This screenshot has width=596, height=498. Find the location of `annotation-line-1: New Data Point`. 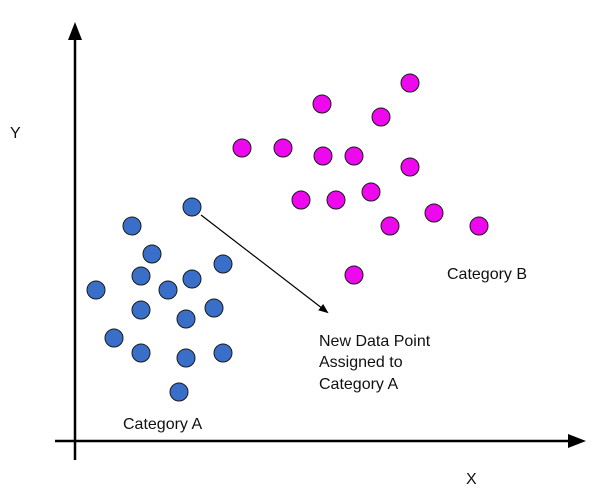

annotation-line-1: New Data Point is located at coordinates (375, 341).